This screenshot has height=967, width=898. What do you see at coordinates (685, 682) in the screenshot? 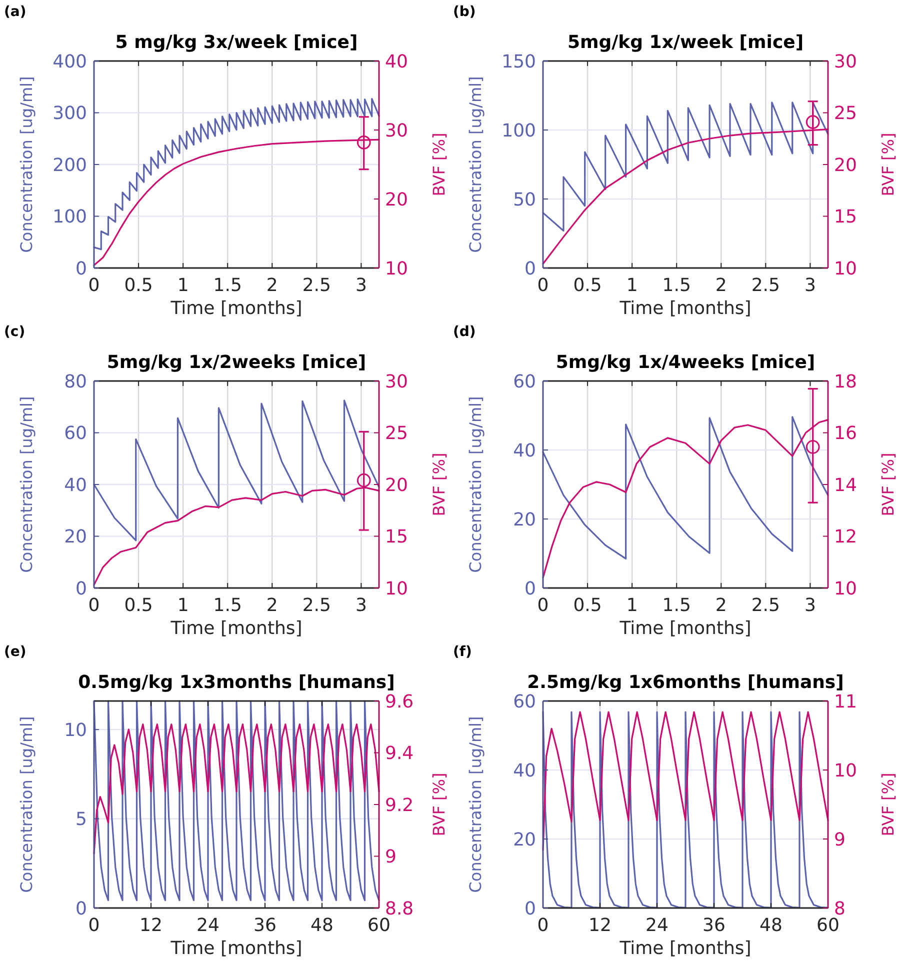
I see `chart-title: 2.5mg/kg 1x6months [humans]` at bounding box center [685, 682].